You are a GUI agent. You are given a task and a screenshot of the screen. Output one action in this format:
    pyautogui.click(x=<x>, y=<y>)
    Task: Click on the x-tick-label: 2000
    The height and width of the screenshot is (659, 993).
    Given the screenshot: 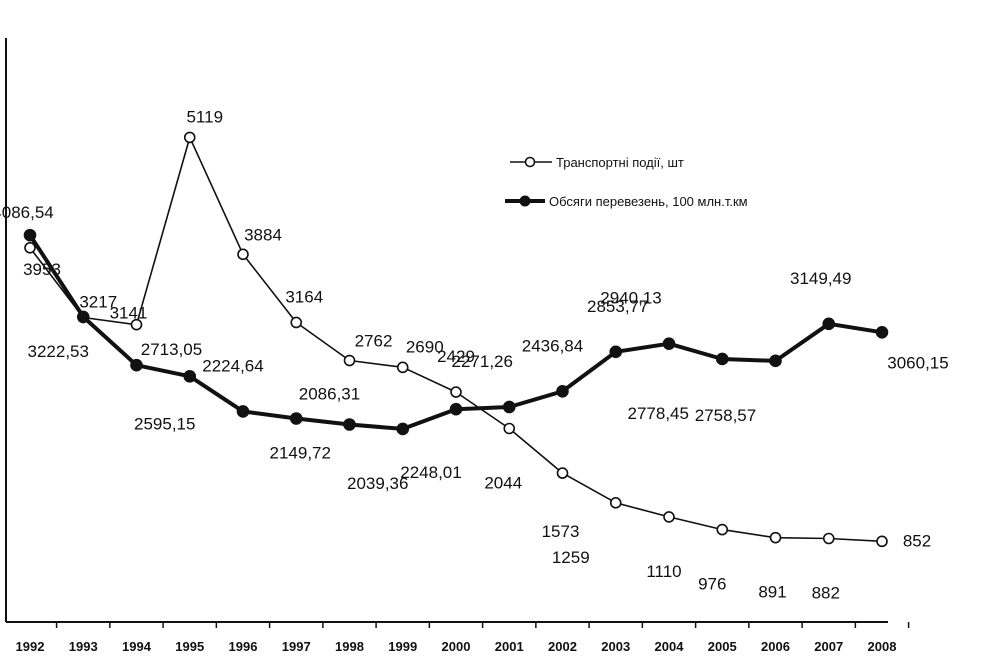 What is the action you would take?
    pyautogui.click(x=456, y=646)
    